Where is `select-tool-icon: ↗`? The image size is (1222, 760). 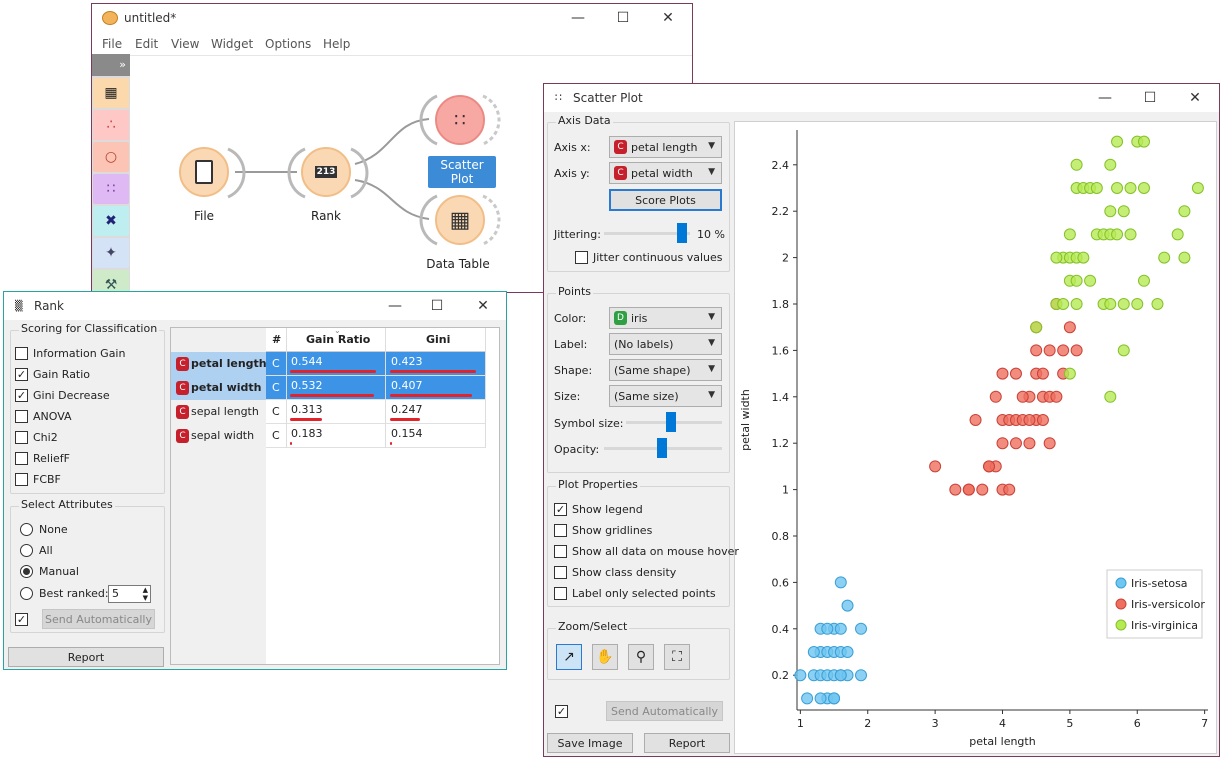
select-tool-icon: ↗ is located at coordinates (569, 657).